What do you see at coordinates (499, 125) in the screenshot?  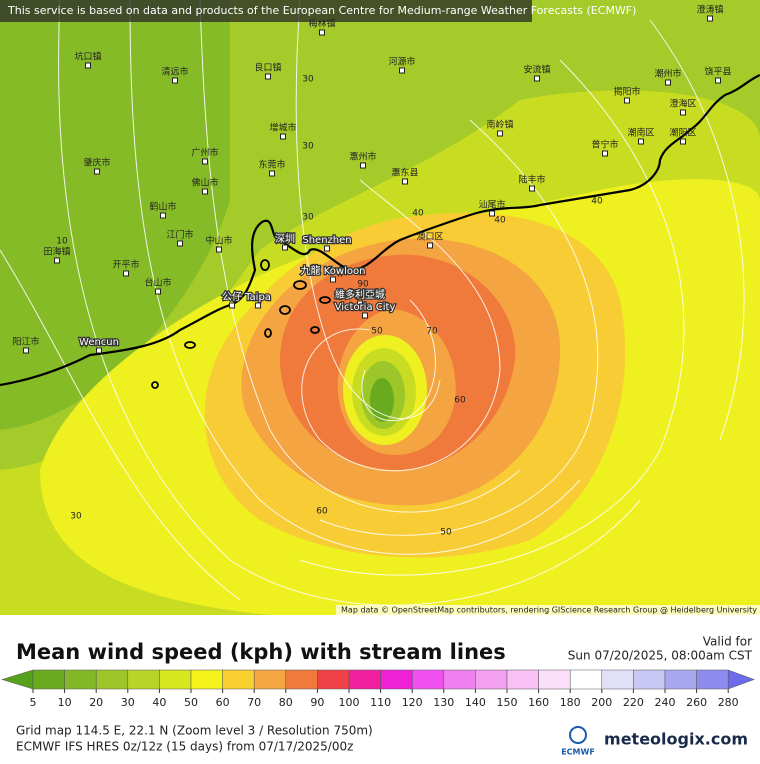 I see `place-label: 南岭镇` at bounding box center [499, 125].